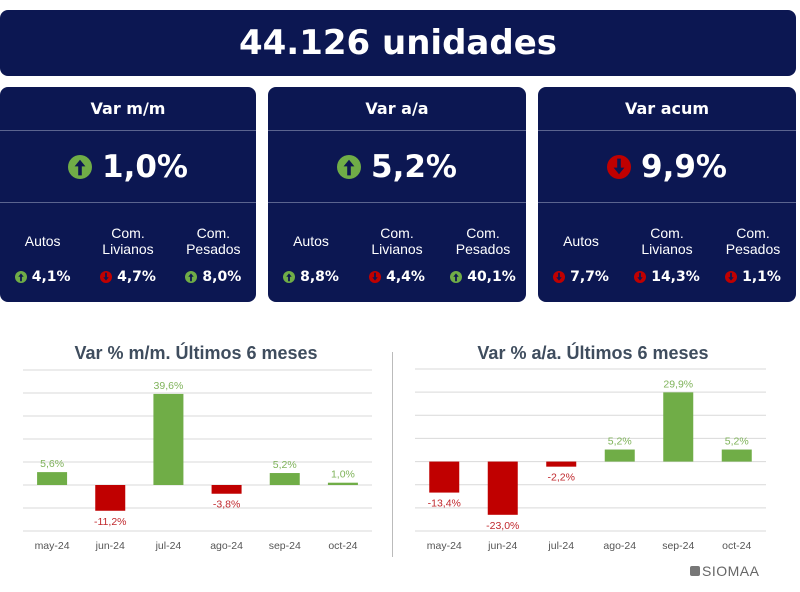  What do you see at coordinates (761, 277) in the screenshot?
I see `sub-value: 1,1%` at bounding box center [761, 277].